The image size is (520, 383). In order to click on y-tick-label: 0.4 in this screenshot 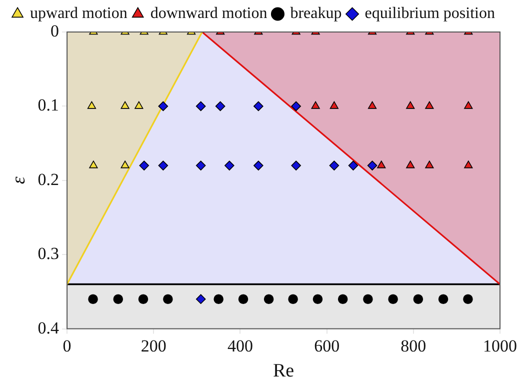, I will do `click(49, 328)`.